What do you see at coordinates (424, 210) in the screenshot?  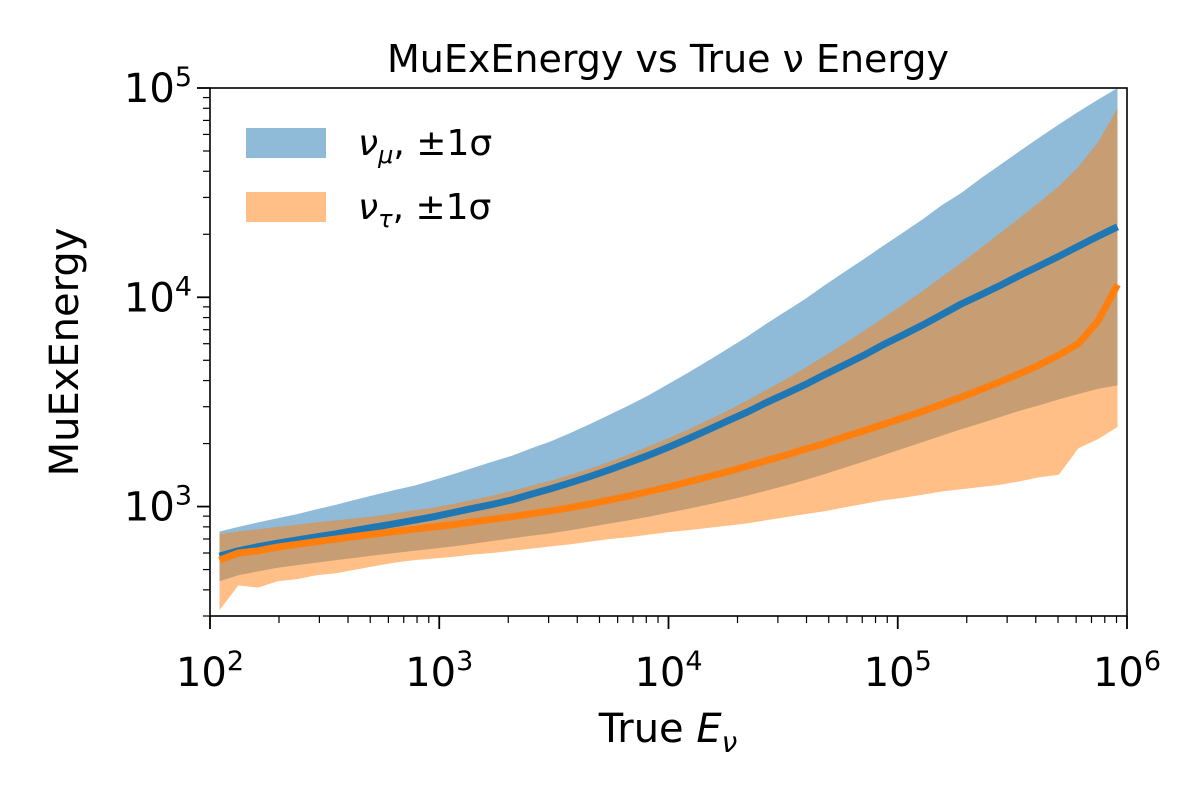 I see `nutau-legend-label: ντ, ±1σ` at bounding box center [424, 210].